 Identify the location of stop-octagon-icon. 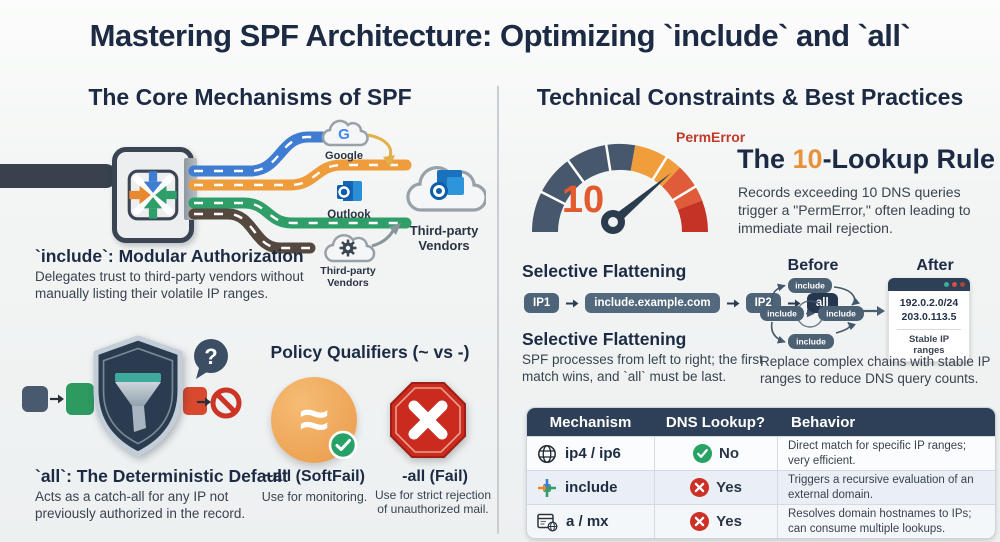
(428, 420).